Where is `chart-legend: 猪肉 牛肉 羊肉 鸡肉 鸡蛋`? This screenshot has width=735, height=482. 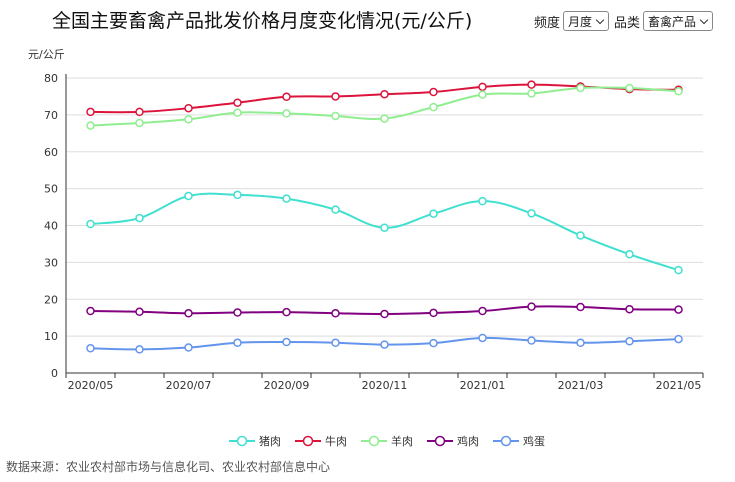 chart-legend: 猪肉 牛肉 羊肉 鸡肉 鸡蛋 is located at coordinates (394, 441).